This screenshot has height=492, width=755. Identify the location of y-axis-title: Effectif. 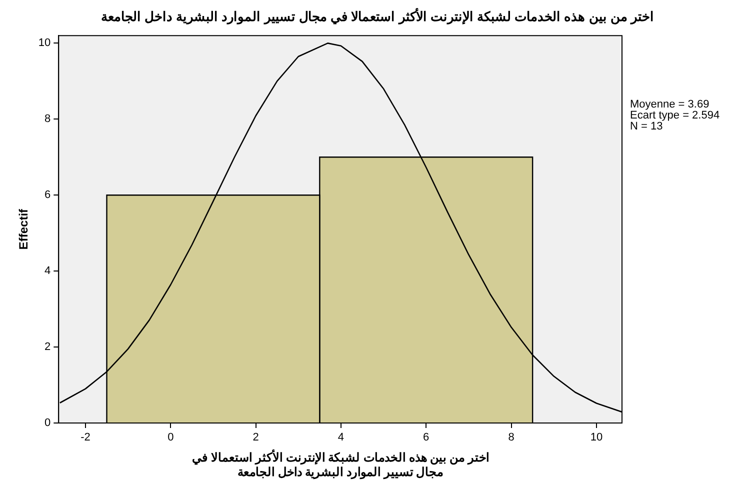
(23, 229).